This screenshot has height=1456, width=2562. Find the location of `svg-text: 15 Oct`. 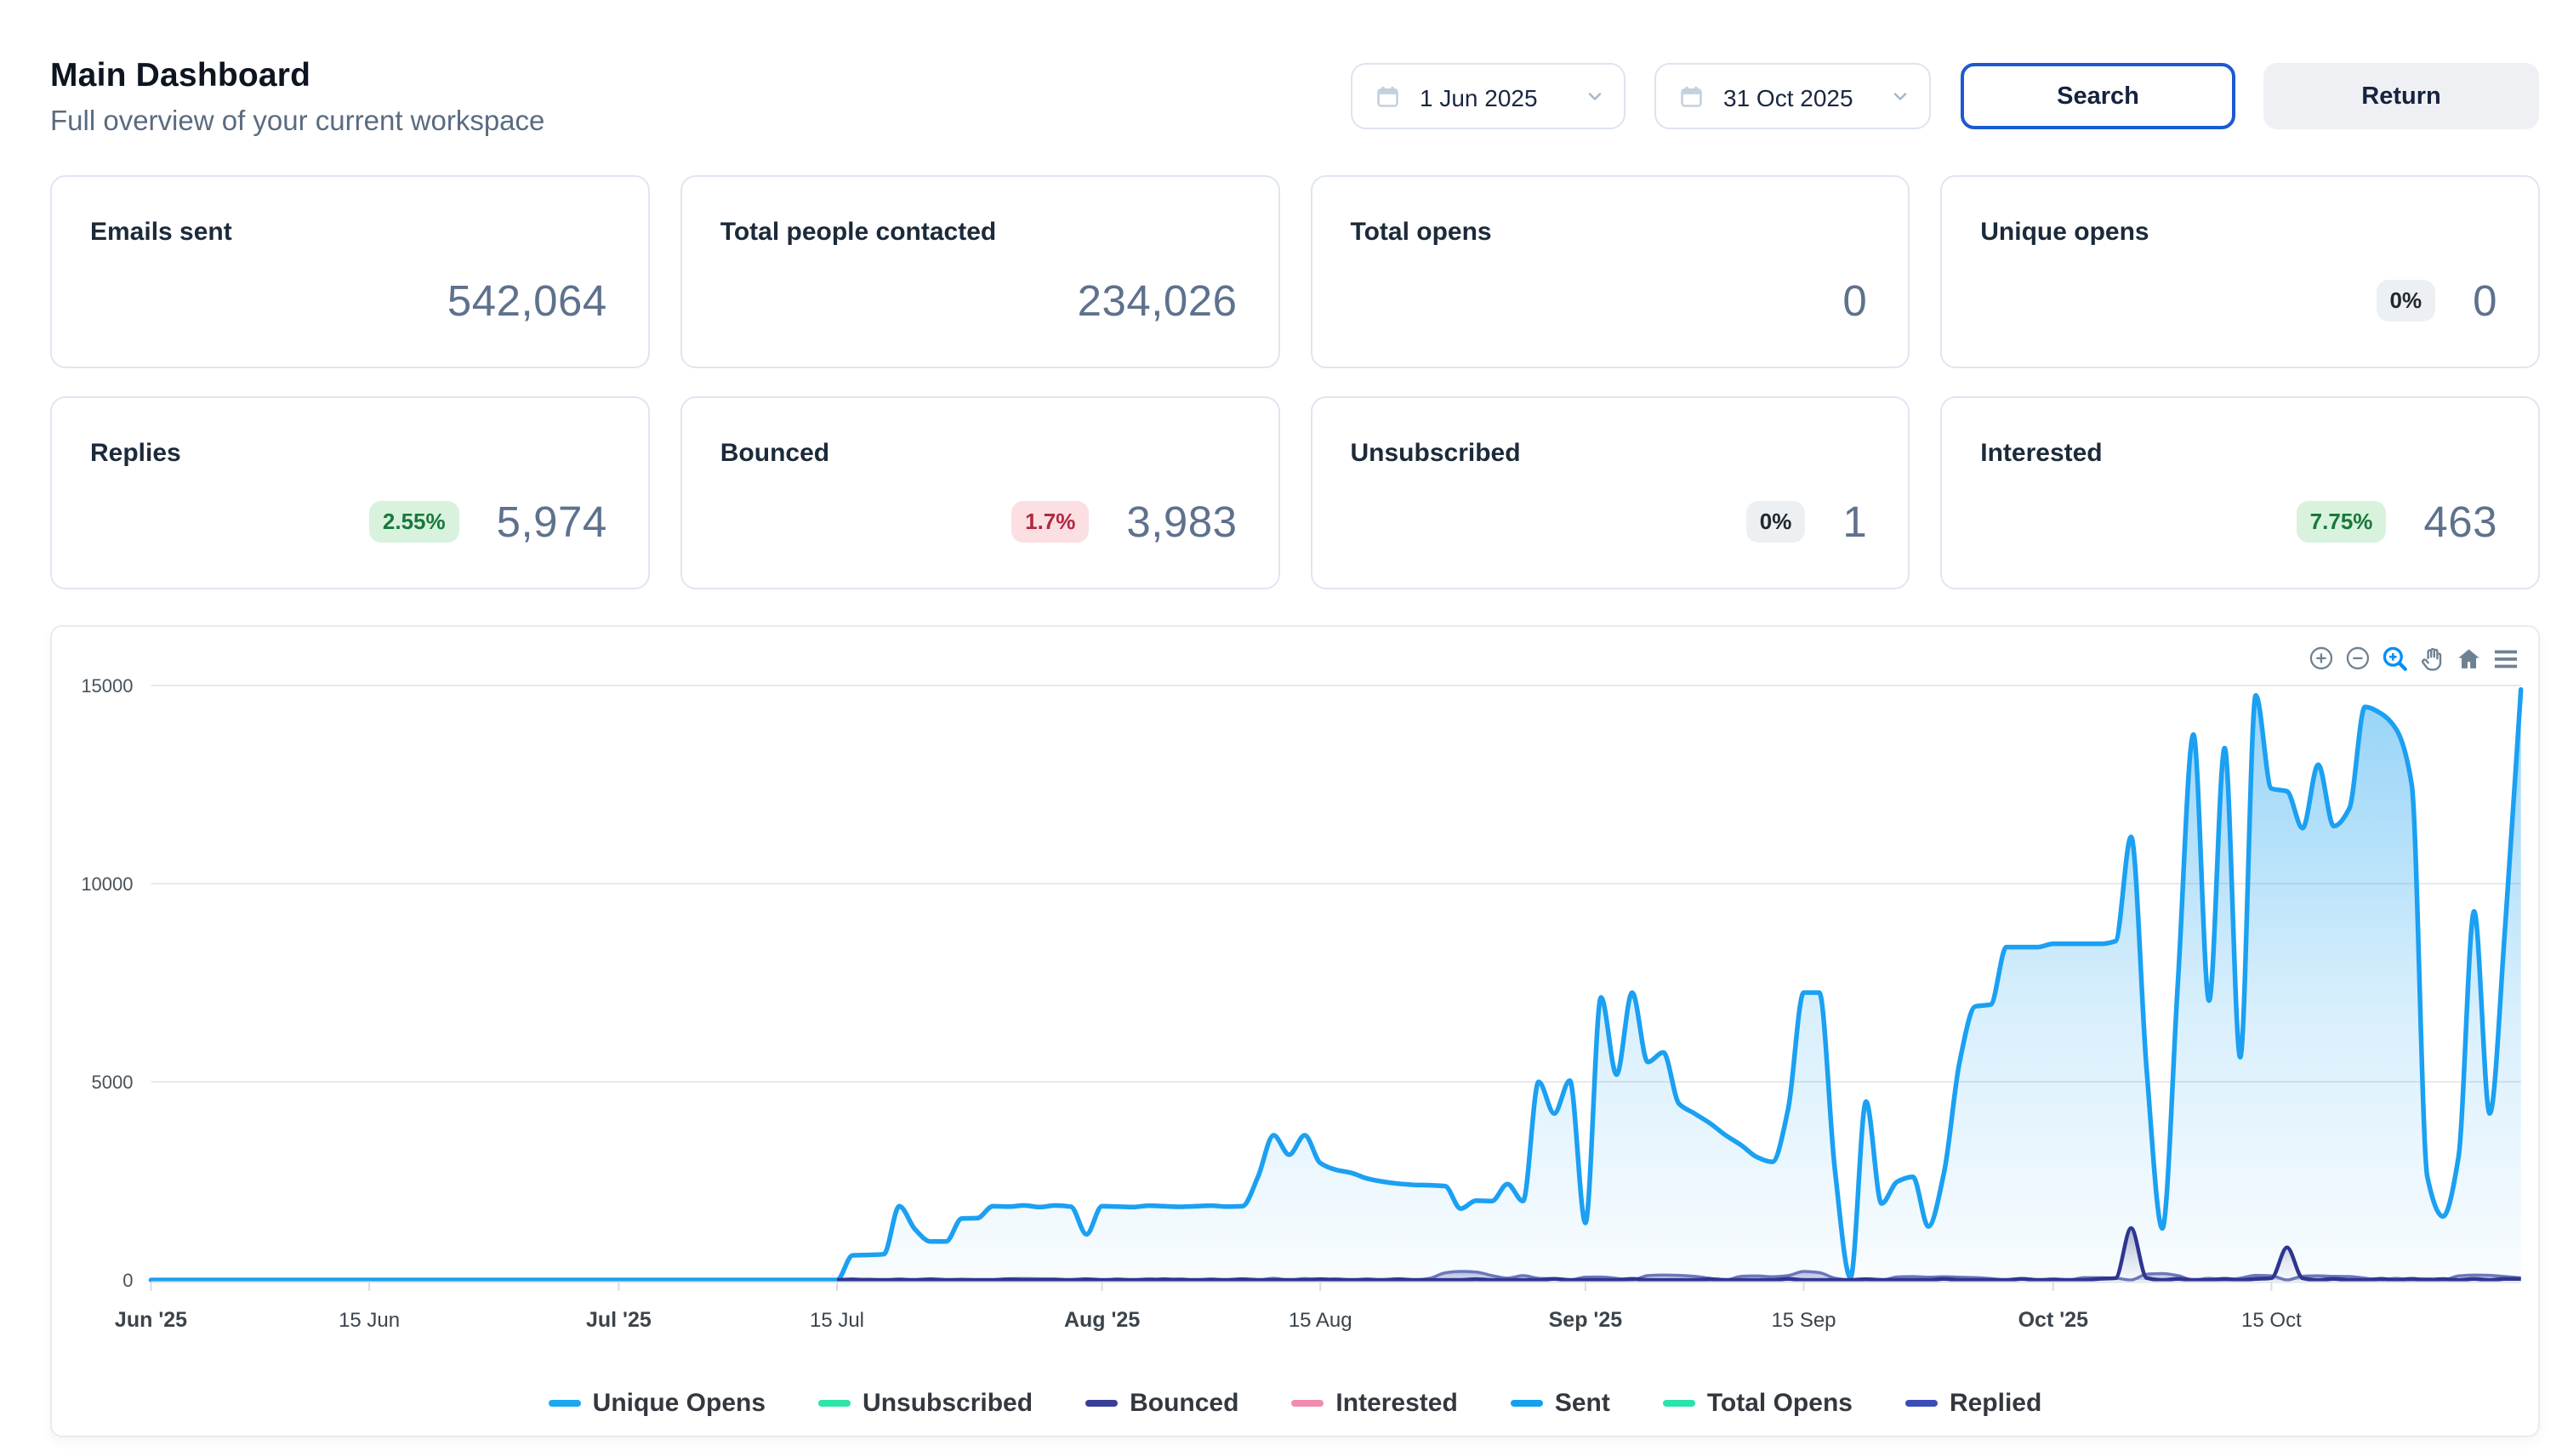

svg-text: 15 Oct is located at coordinates (2271, 1320).